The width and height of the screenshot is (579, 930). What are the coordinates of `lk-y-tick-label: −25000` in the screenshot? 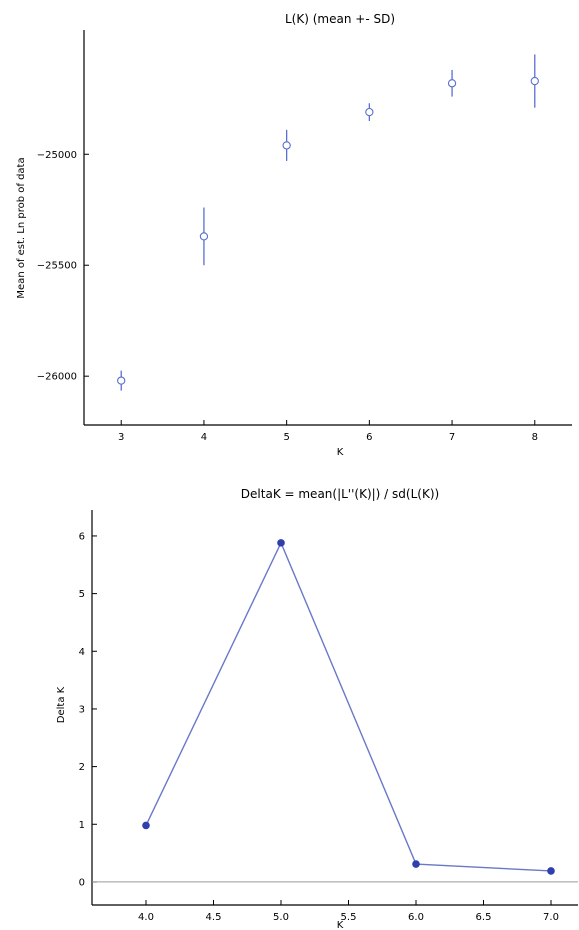 It's located at (57, 155).